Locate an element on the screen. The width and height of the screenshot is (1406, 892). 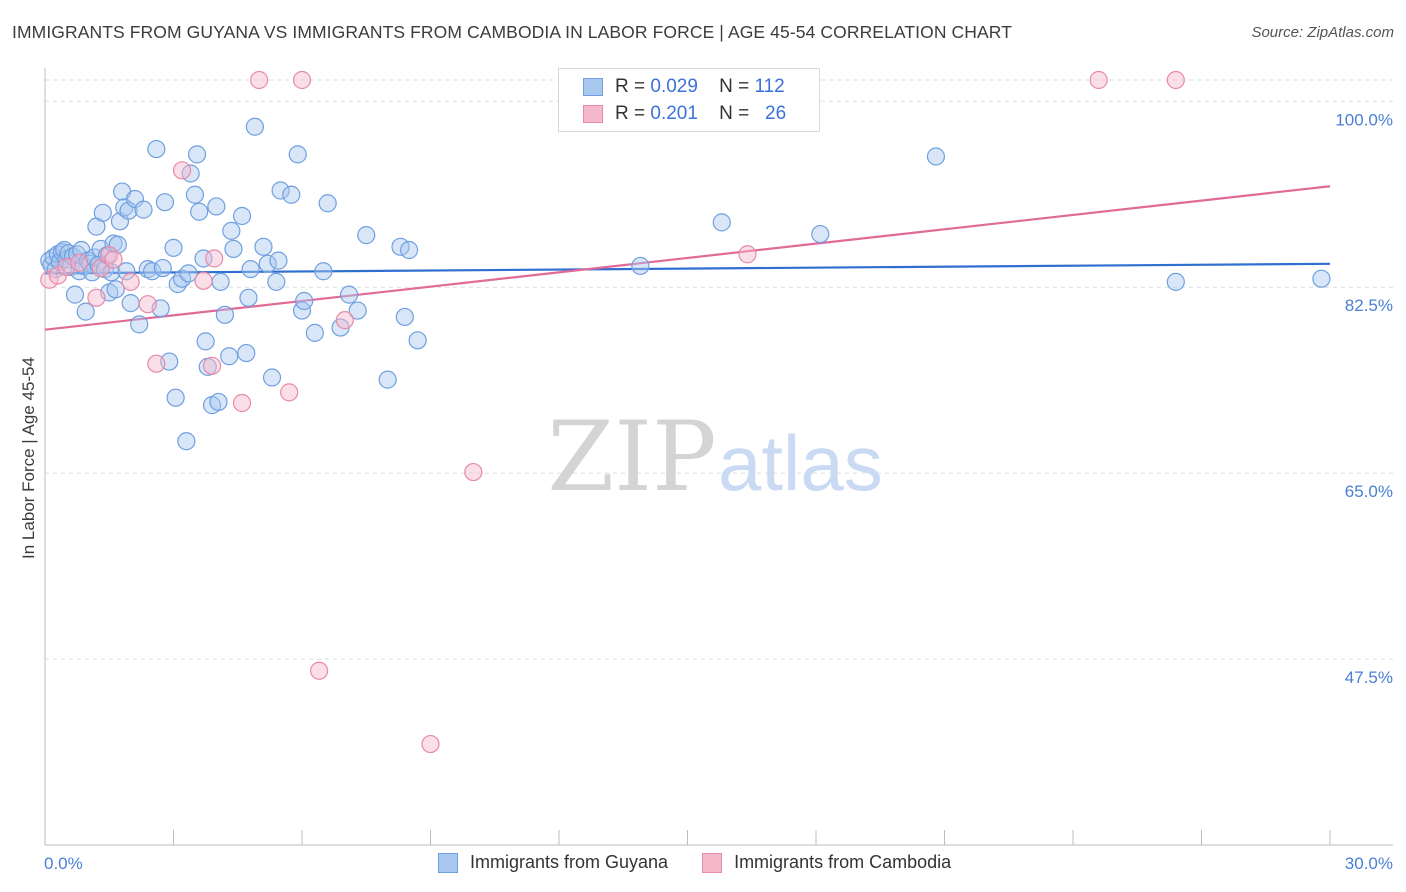
watermark-atlas: atlas is located at coordinates (800, 463).